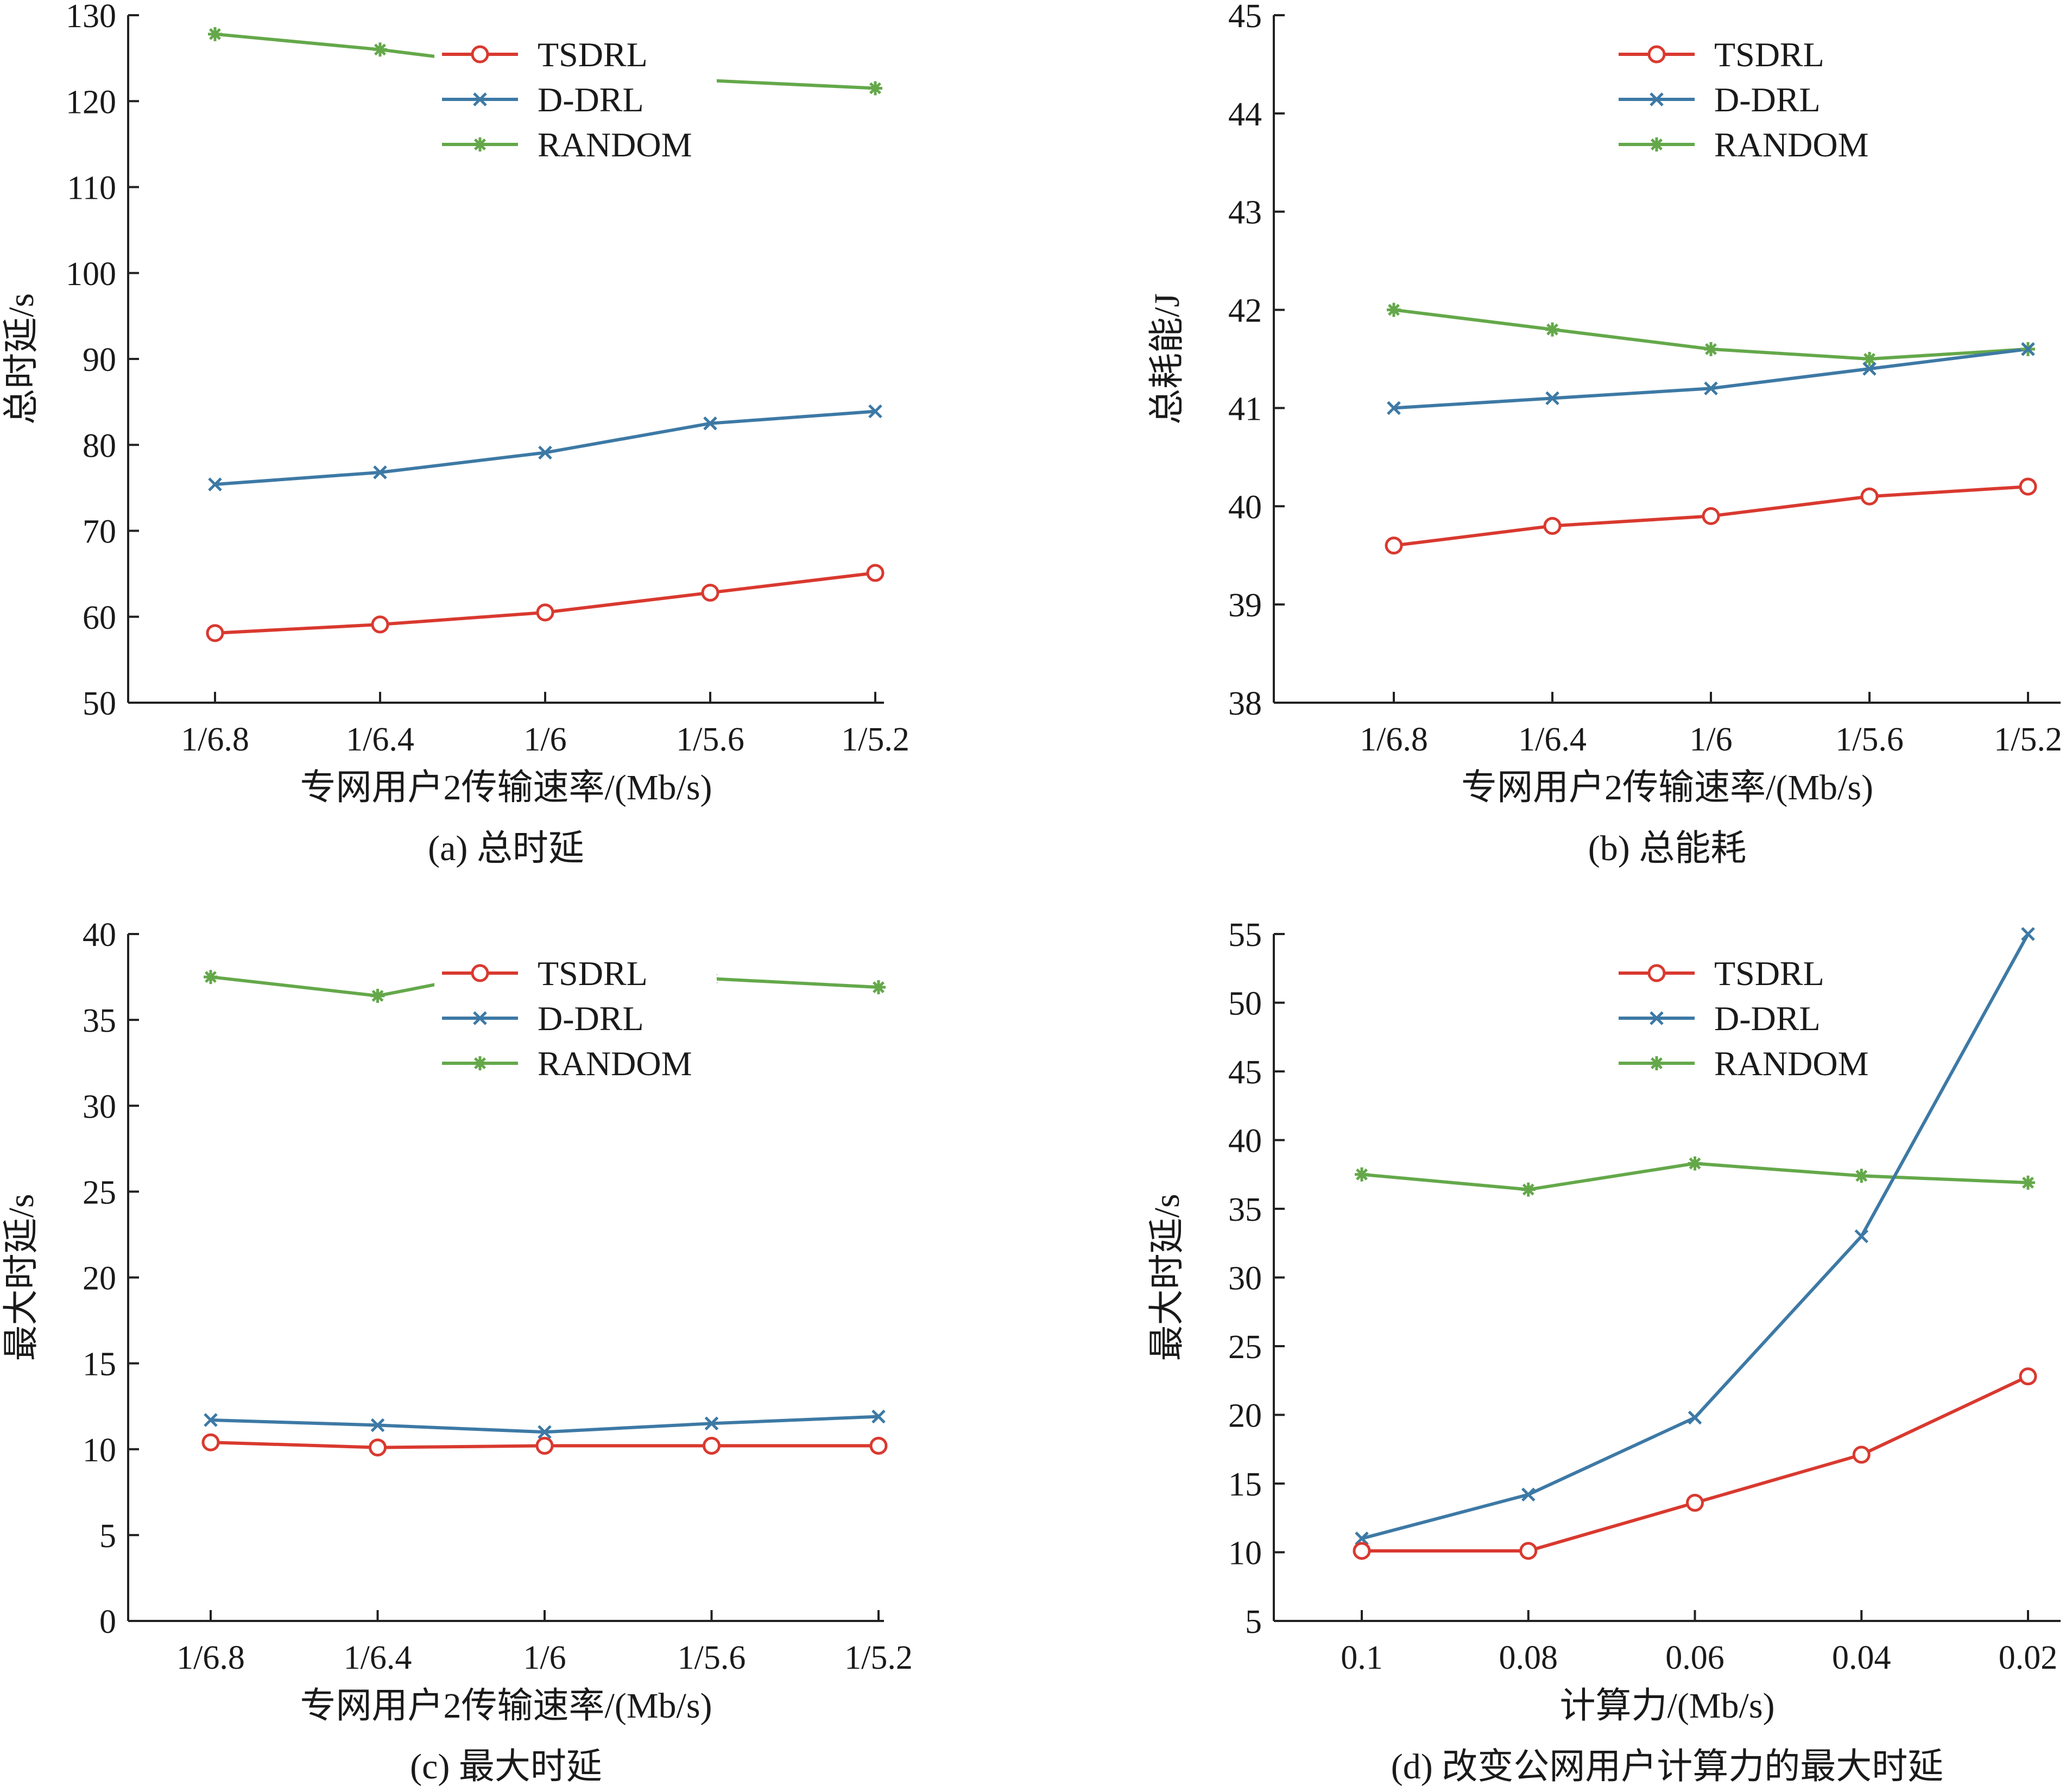 This screenshot has height=1792, width=2072. What do you see at coordinates (1245, 704) in the screenshot?
I see `y-tick-label: 38` at bounding box center [1245, 704].